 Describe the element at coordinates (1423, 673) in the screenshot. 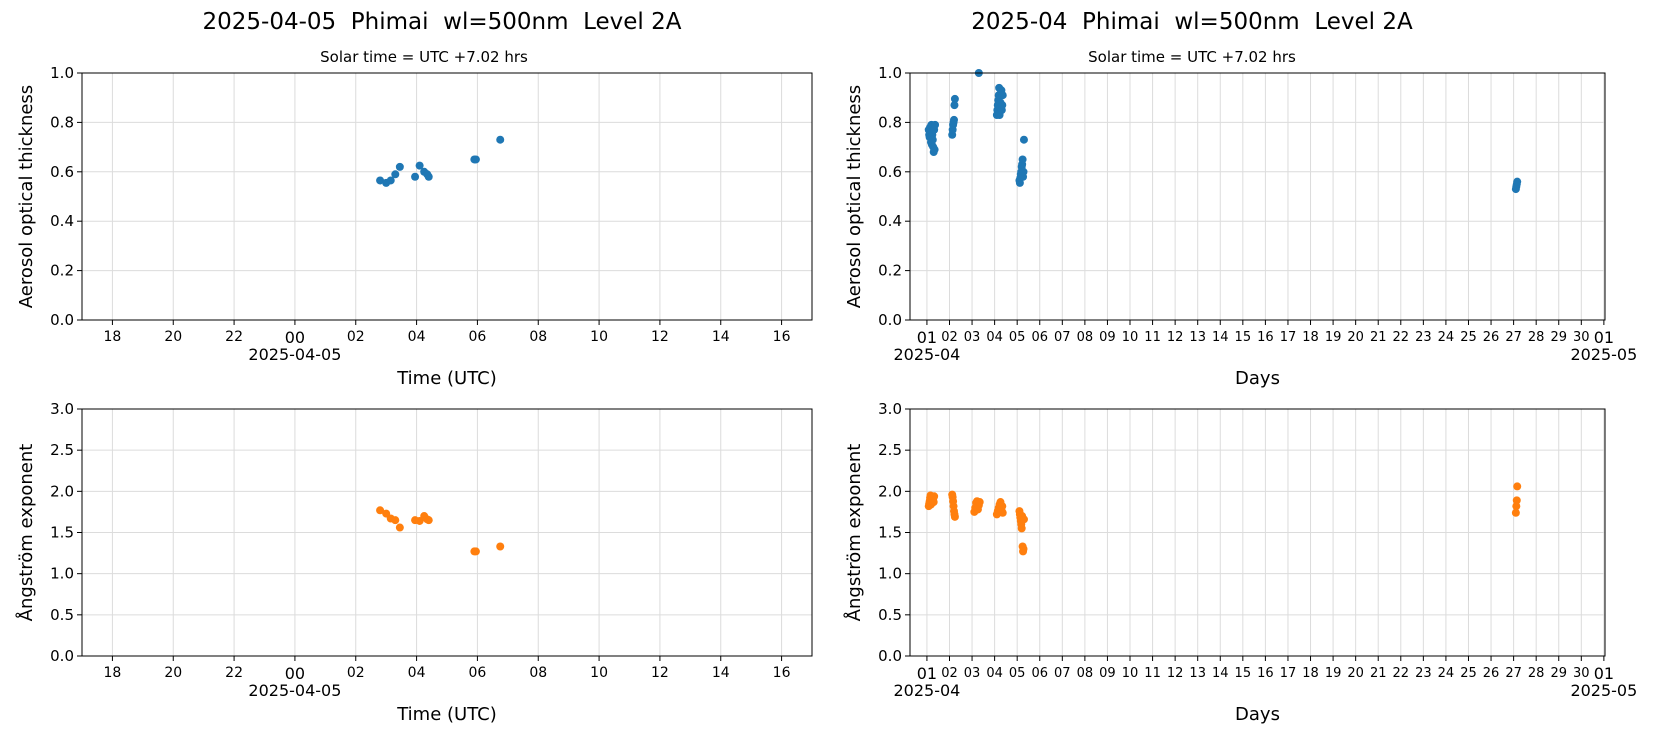

I see `x-tick-label: 23` at that location.